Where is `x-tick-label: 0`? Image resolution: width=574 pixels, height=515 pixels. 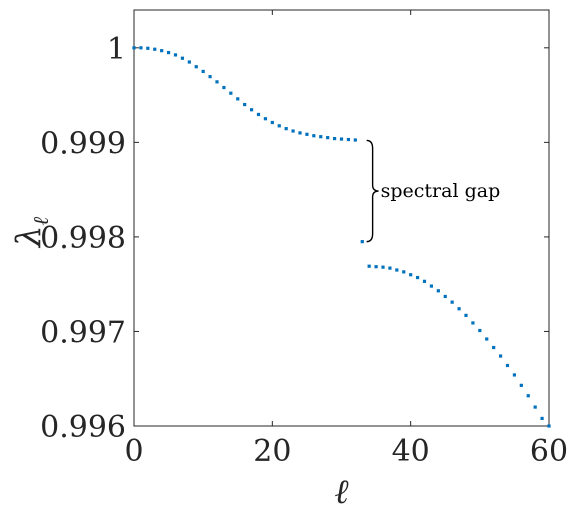
x-tick-label: 0 is located at coordinates (133, 451).